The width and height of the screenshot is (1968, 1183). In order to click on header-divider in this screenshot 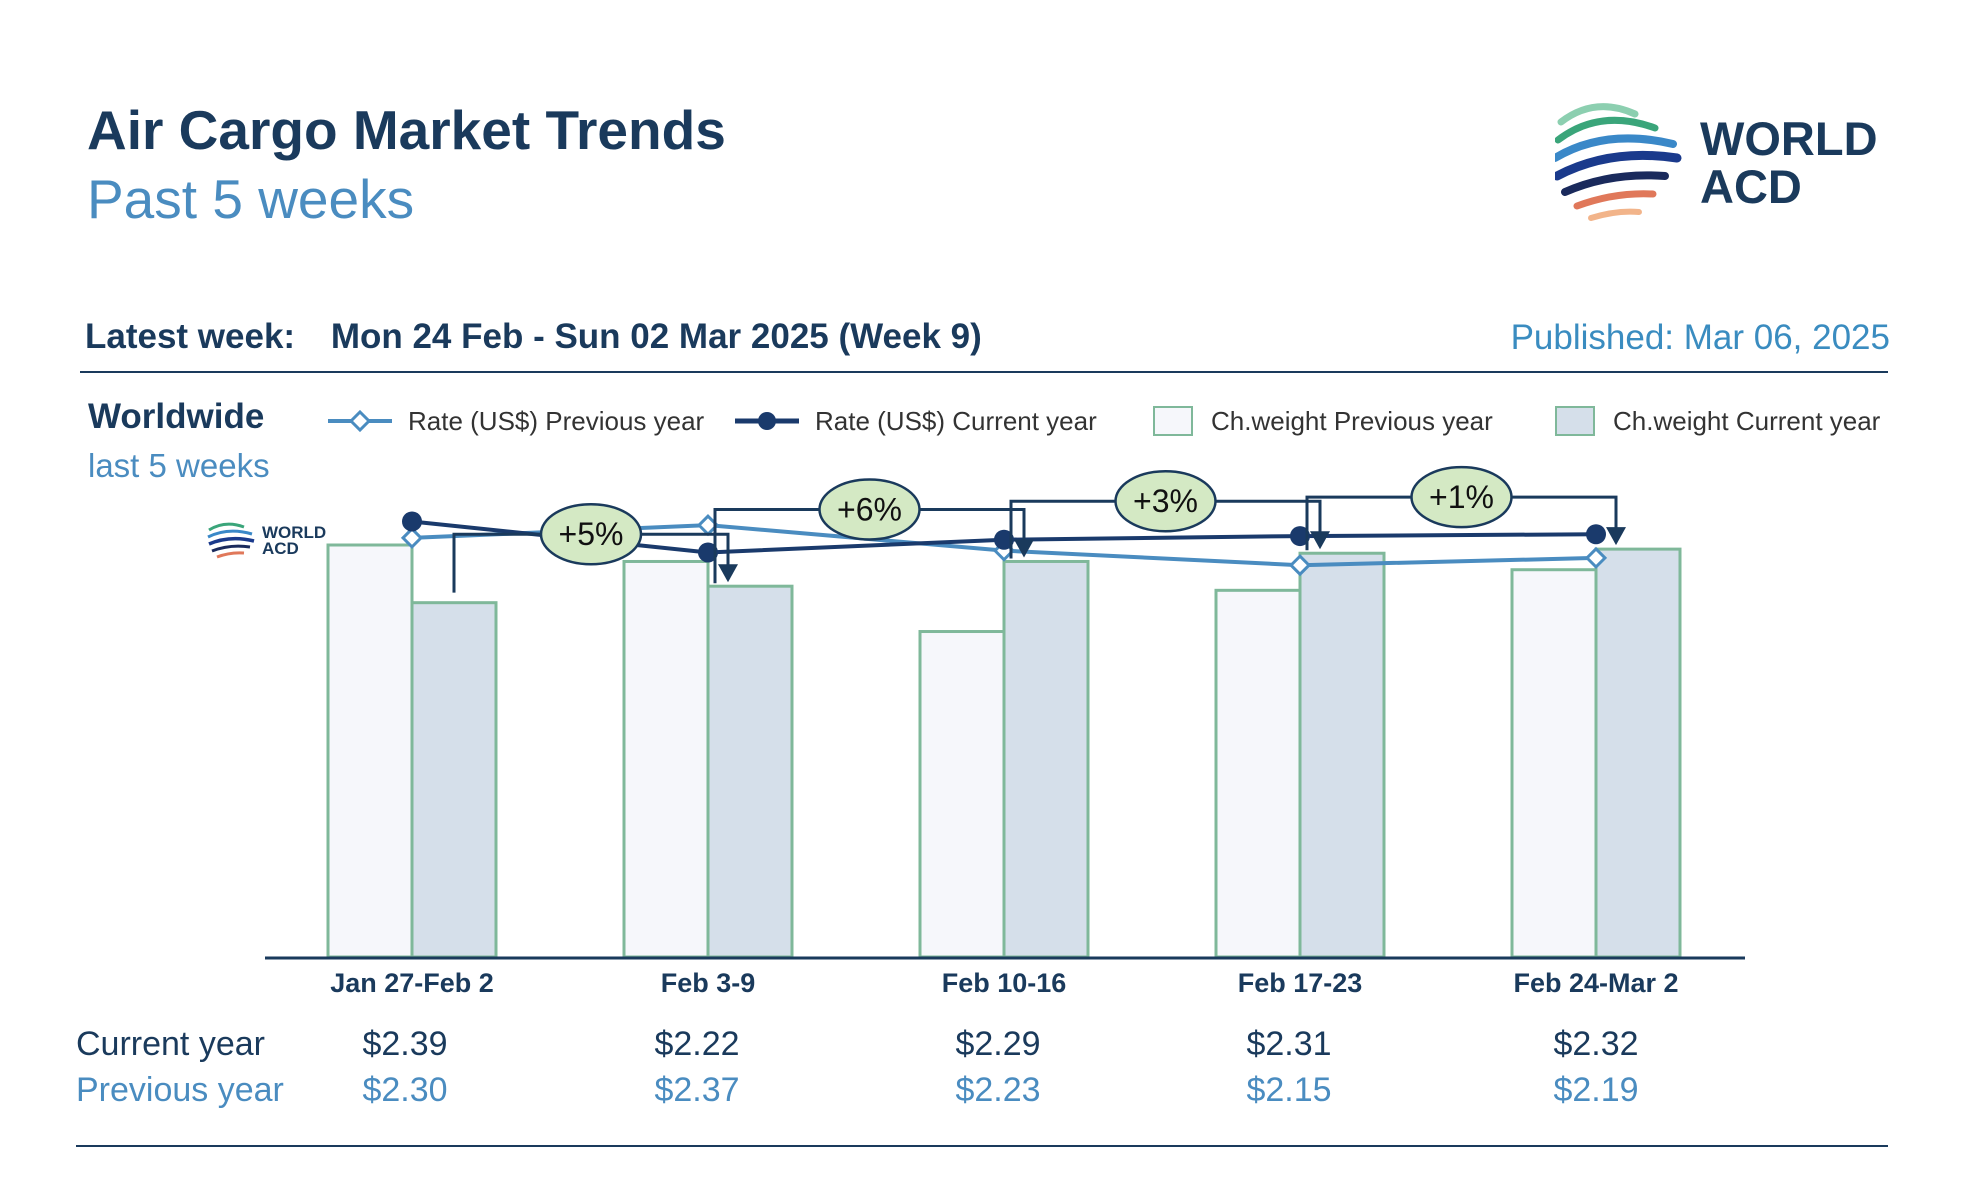, I will do `click(984, 372)`.